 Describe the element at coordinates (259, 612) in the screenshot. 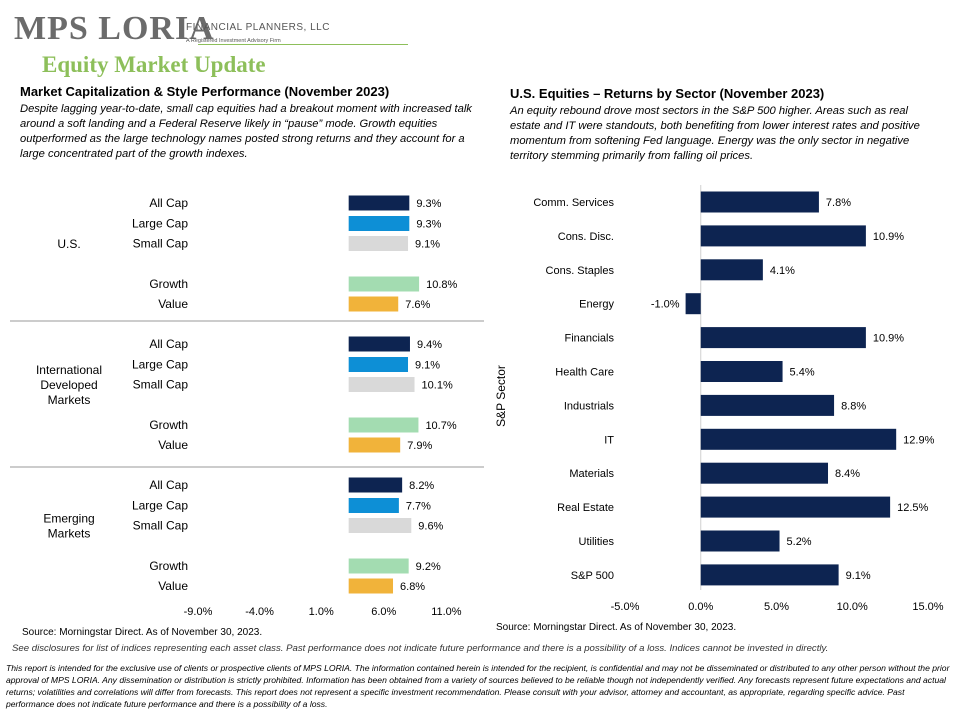

I see `x-tick-label: -4.0%` at that location.